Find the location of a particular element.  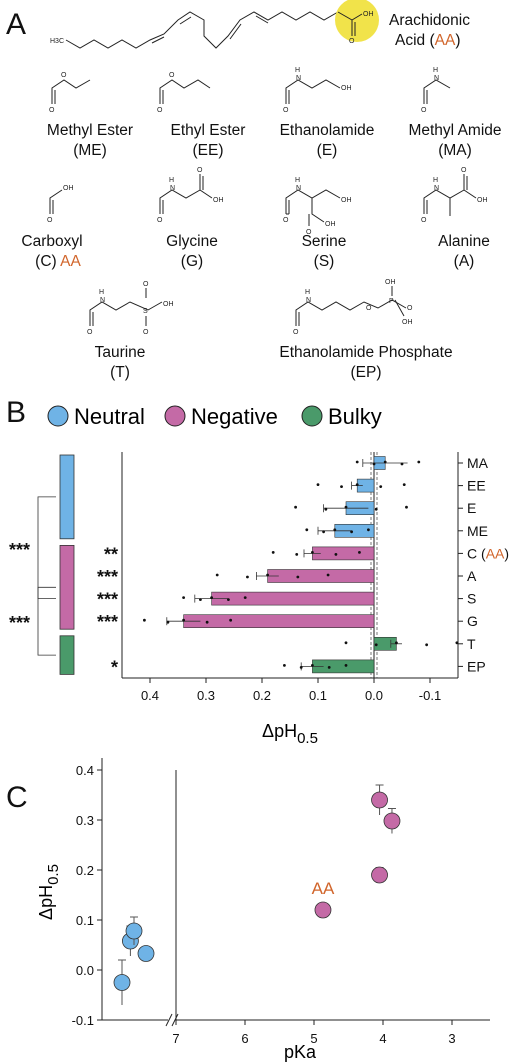

bar-row-label-g: G is located at coordinates (472, 621).